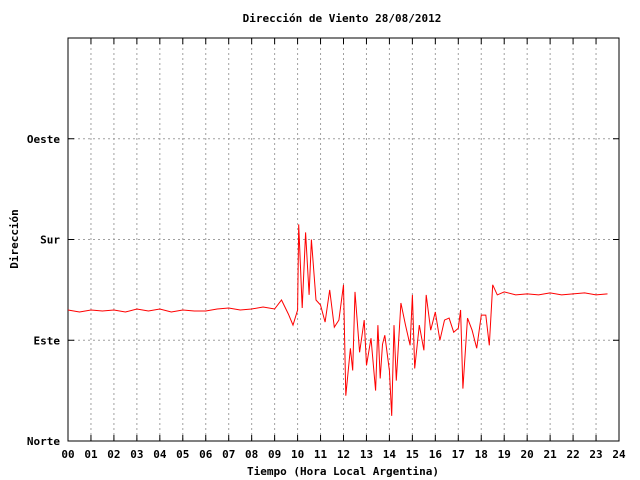  Describe the element at coordinates (343, 454) in the screenshot. I see `x-tick-label: 12` at that location.